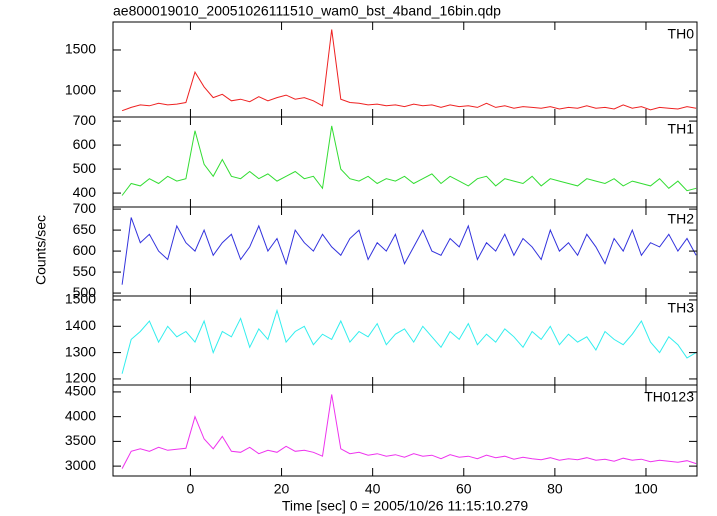  Describe the element at coordinates (80, 378) in the screenshot. I see `y-tick-label: 1200` at that location.